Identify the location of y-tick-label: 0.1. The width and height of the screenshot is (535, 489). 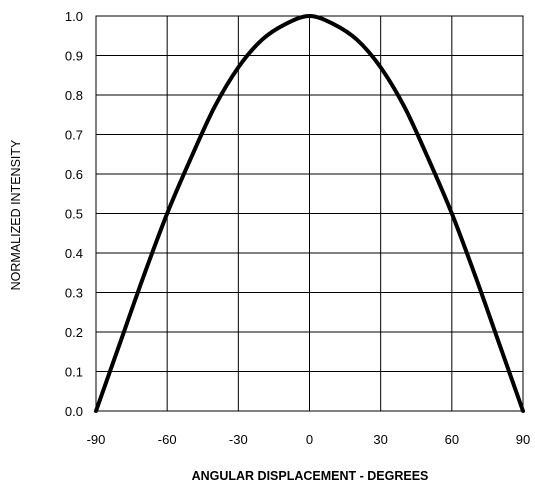
(74, 372).